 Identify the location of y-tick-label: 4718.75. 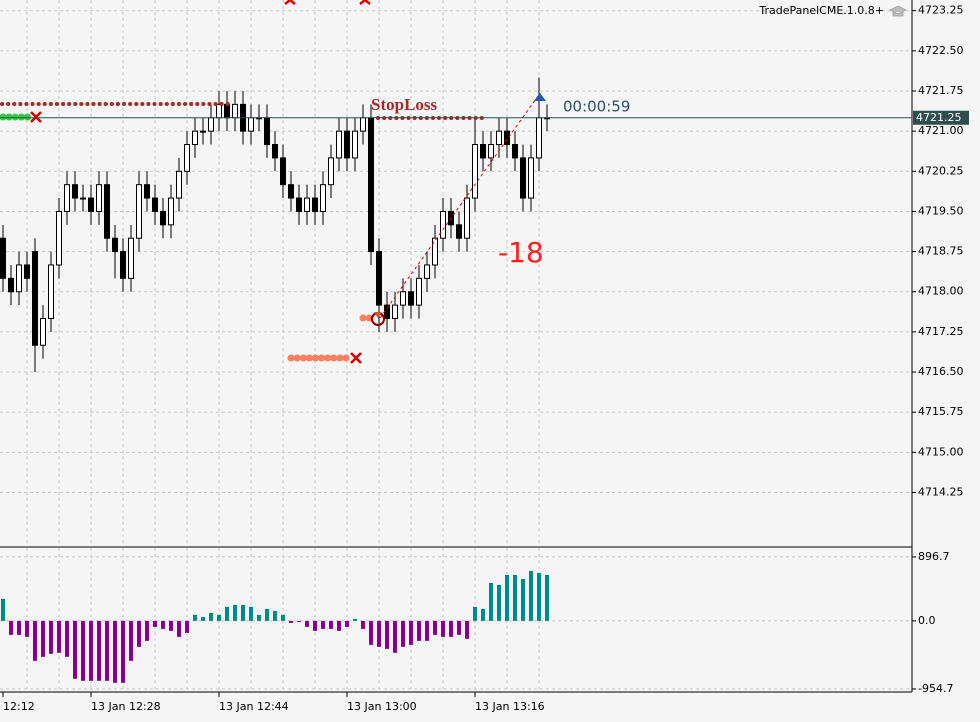
(941, 251).